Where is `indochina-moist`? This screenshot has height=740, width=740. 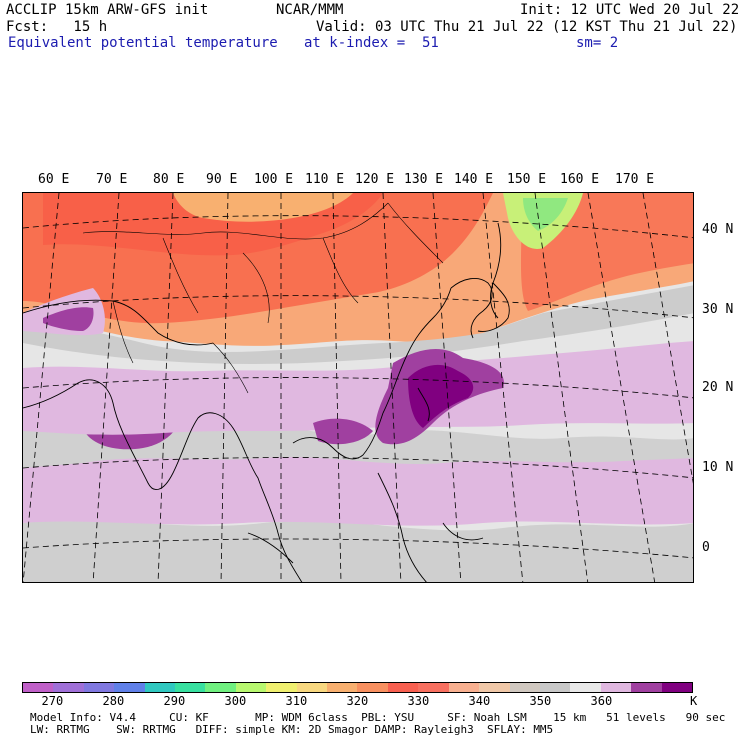 indochina-moist is located at coordinates (343, 431).